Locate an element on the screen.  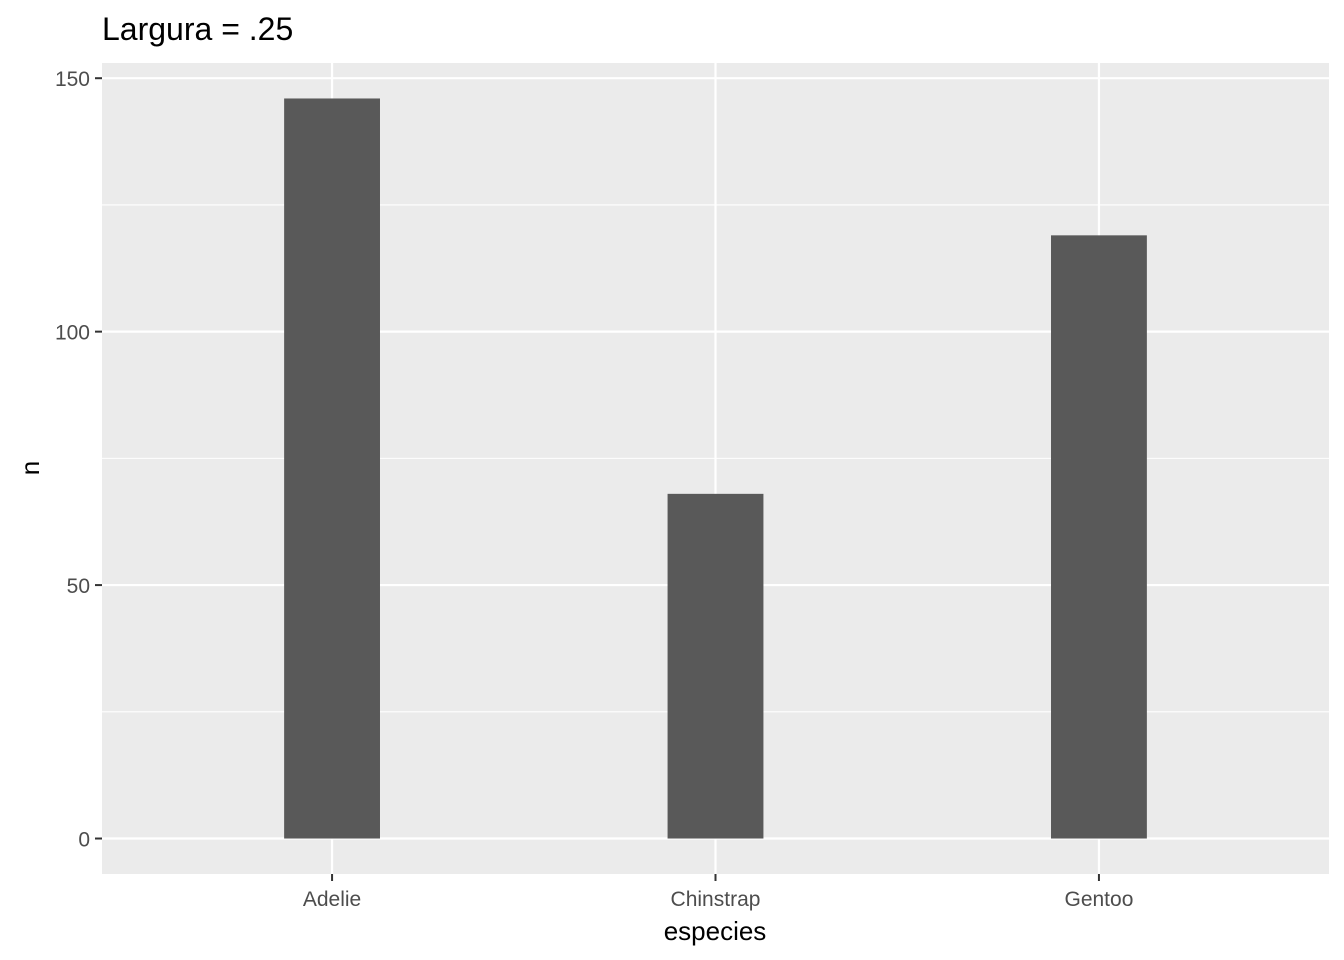
x-axis: Adelie Chinstrap Gentoo is located at coordinates (718, 892).